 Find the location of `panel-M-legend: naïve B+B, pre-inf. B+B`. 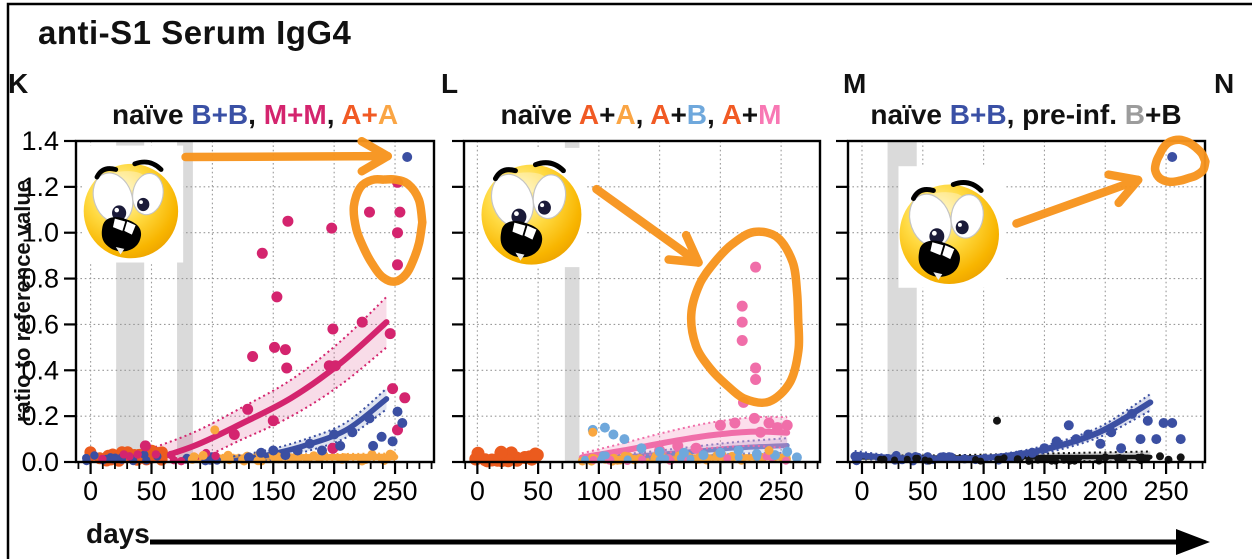

panel-M-legend: naïve B+B, pre-inf. B+B is located at coordinates (1026, 115).